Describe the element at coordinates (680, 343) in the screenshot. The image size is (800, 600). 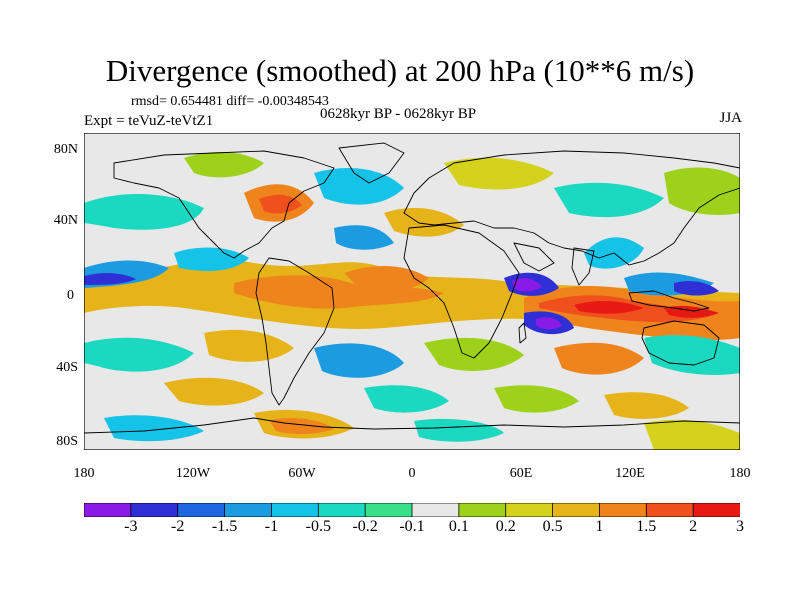
I see `australia-coast` at that location.